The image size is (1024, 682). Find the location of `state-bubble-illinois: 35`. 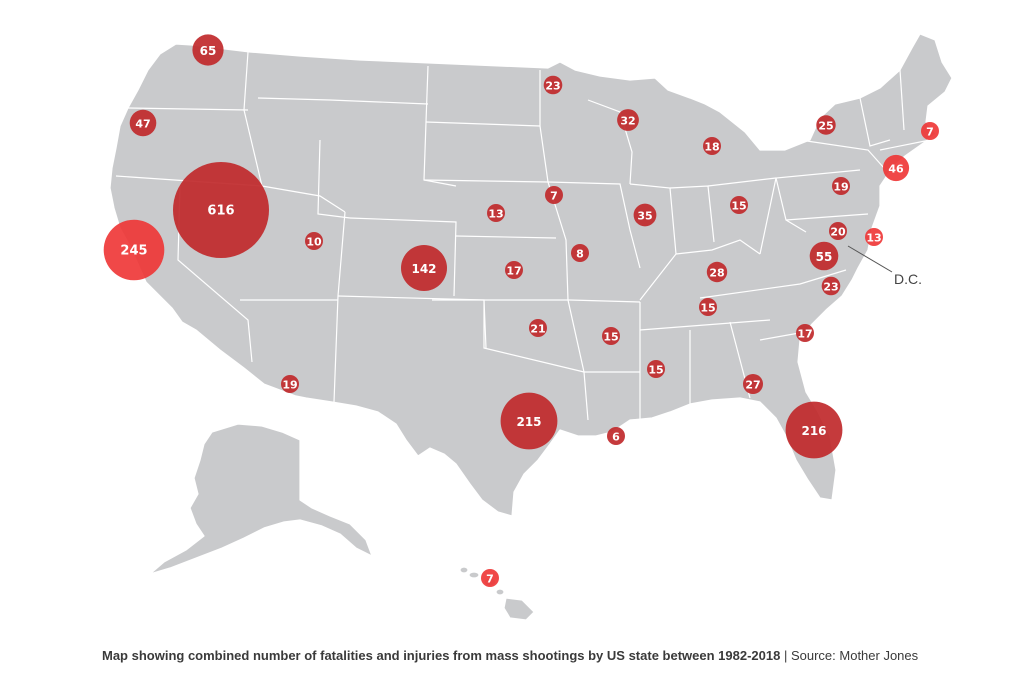

state-bubble-illinois: 35 is located at coordinates (645, 215).